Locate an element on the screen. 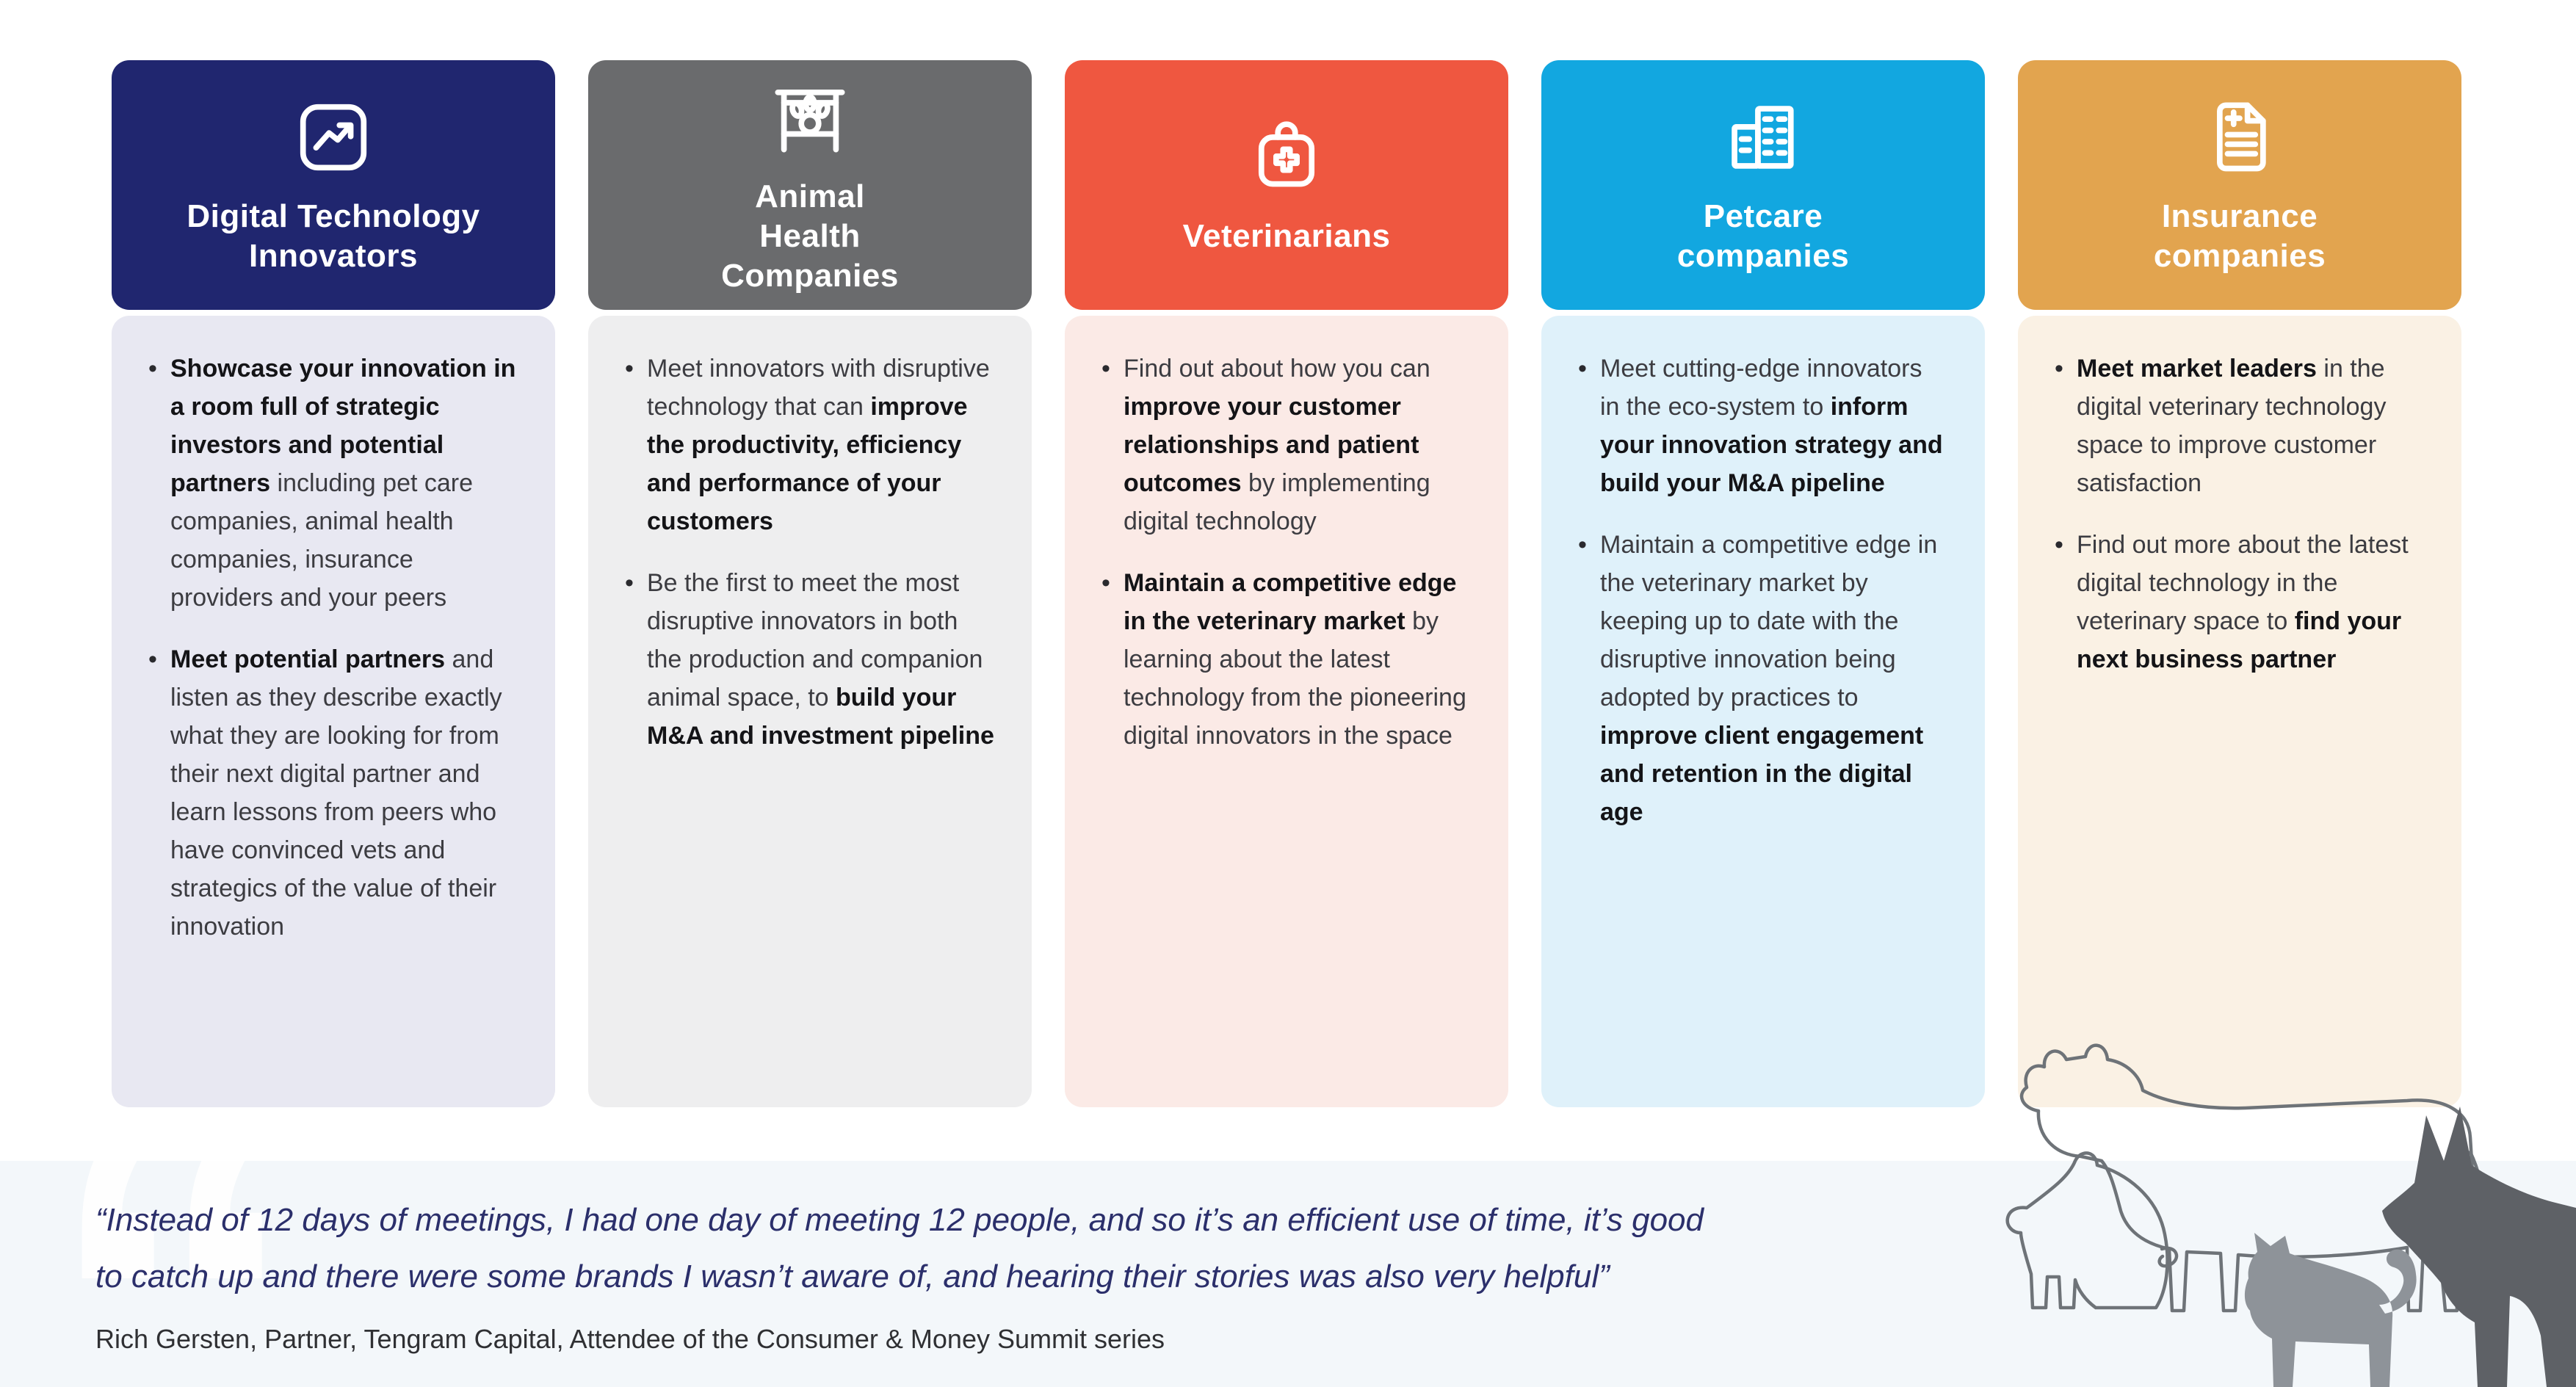 This screenshot has height=1387, width=2576. quote-watermark-icon: “ is located at coordinates (172, 1274).